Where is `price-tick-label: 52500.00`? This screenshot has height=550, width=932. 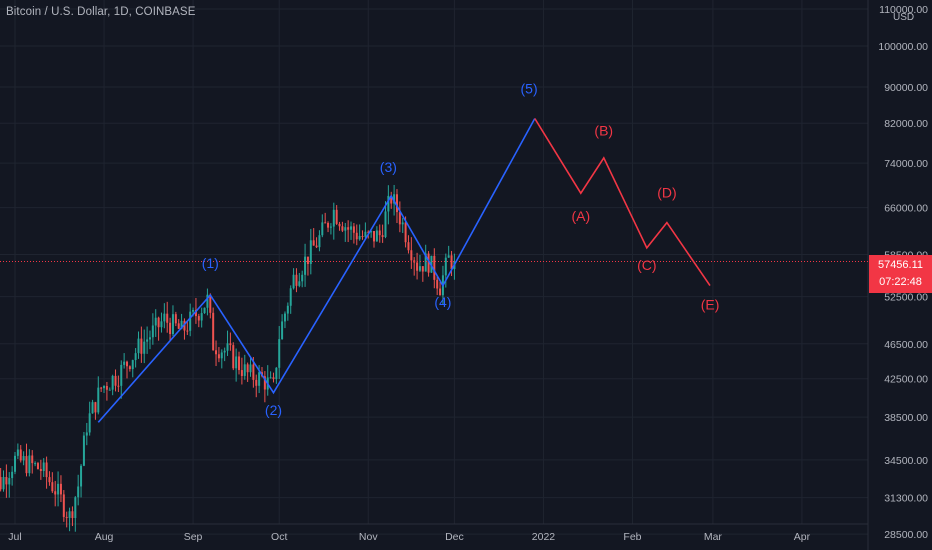
price-tick-label: 52500.00 is located at coordinates (906, 298).